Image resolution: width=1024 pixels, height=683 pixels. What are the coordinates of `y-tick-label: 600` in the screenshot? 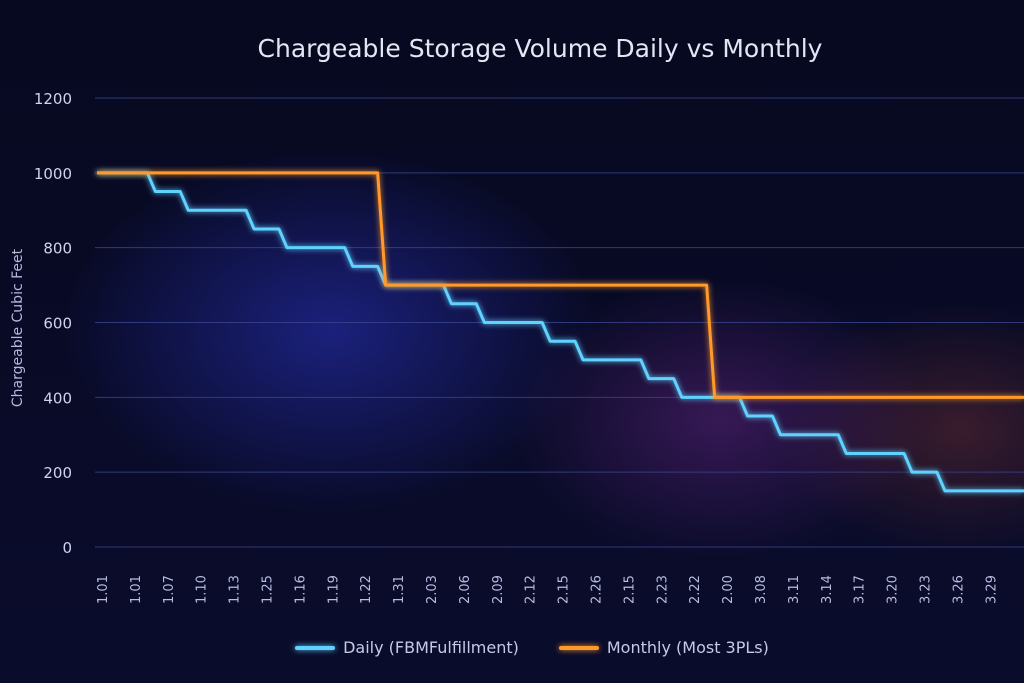 It's located at (57, 324).